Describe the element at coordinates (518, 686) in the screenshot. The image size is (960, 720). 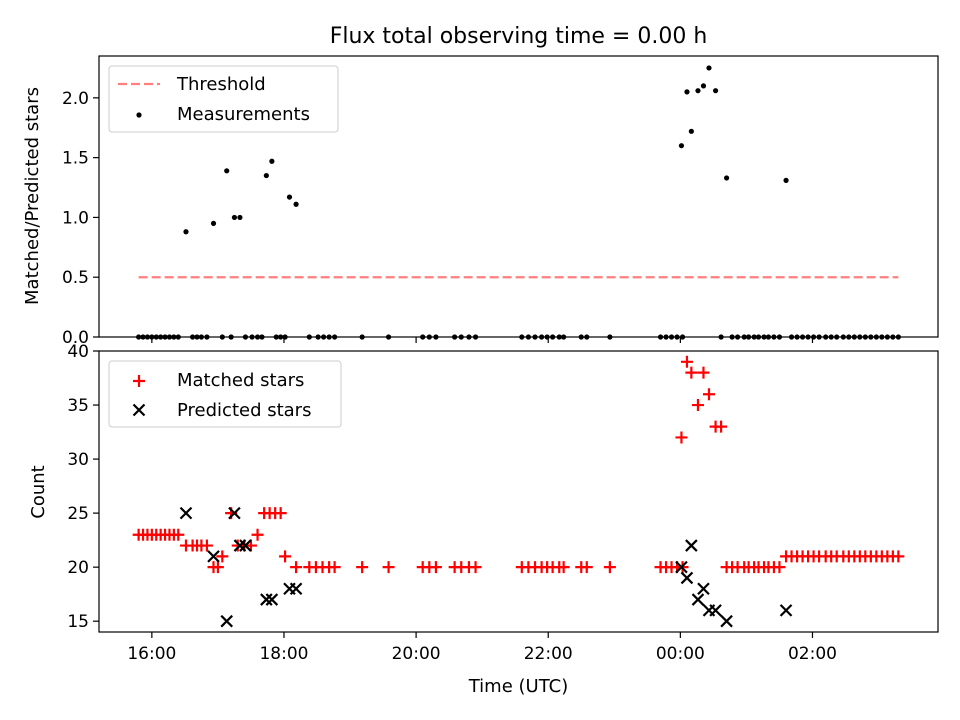
I see `x-axis-label: Time (UTC)` at that location.